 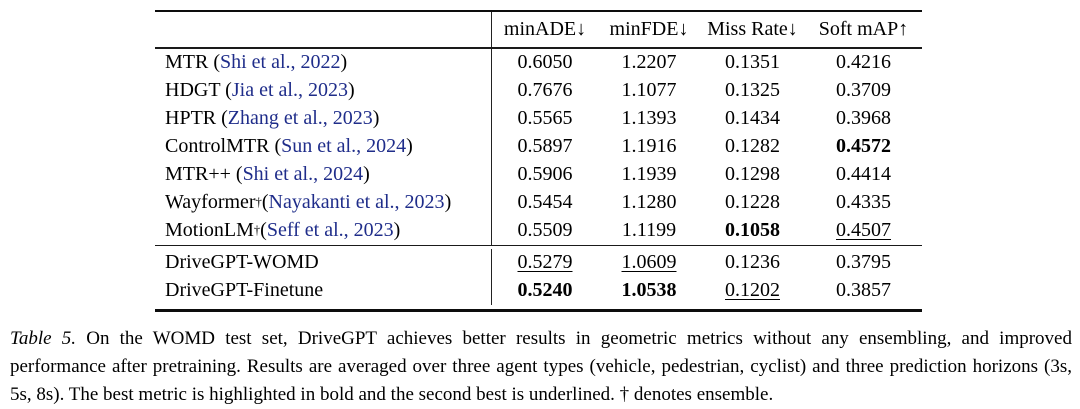 What do you see at coordinates (330, 230) in the screenshot?
I see `citation-link: Seff et al., 2023` at bounding box center [330, 230].